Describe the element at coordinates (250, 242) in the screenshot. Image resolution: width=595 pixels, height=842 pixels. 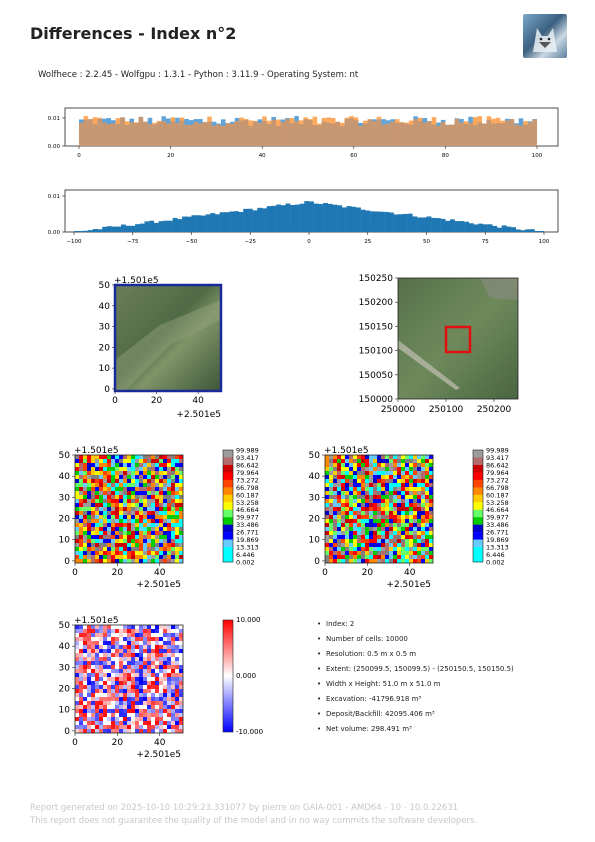
I see `hist2-xtick: −25` at that location.